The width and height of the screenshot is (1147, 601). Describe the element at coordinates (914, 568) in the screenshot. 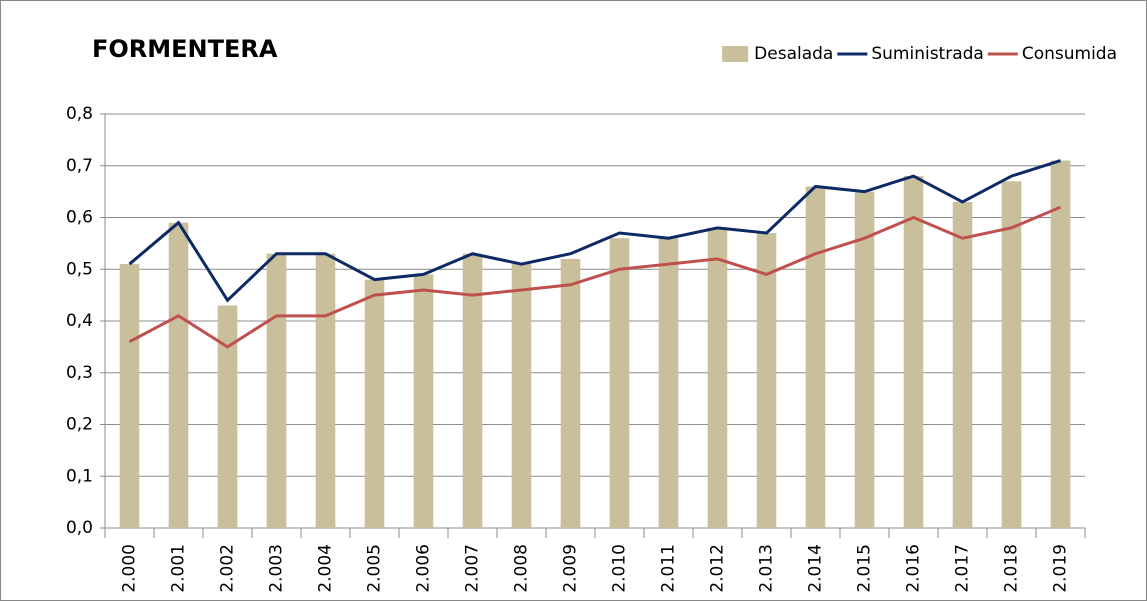

I see `x-tick-label: 2.016` at that location.